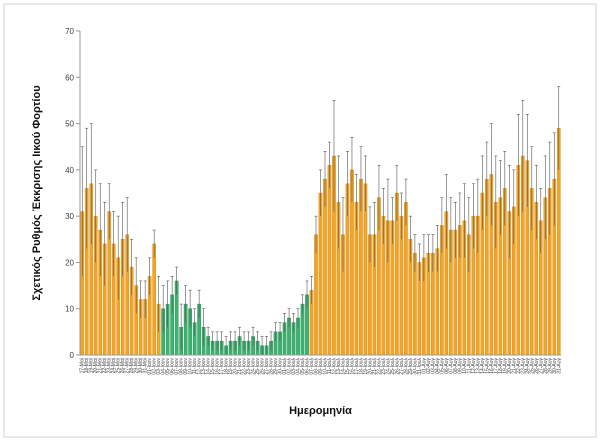 This screenshot has width=600, height=441. Describe the element at coordinates (478, 366) in the screenshot. I see `x-tick-label: 13-Αυγ` at that location.